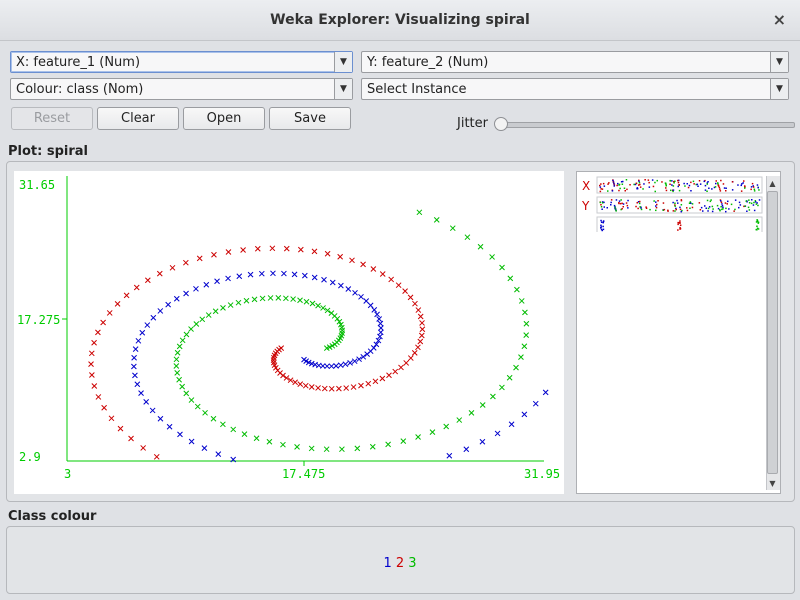 This screenshot has width=800, height=600. I want to click on class-legend-item-3: 3, so click(412, 563).